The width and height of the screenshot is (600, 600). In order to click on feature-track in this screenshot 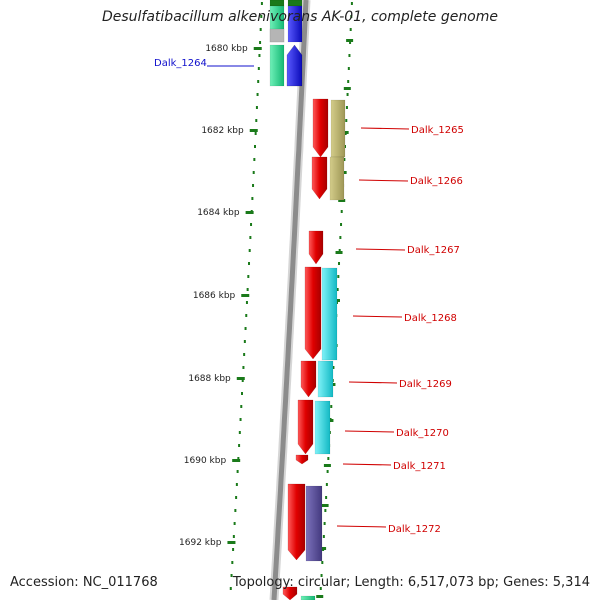, I will do `click(307, 300)`.